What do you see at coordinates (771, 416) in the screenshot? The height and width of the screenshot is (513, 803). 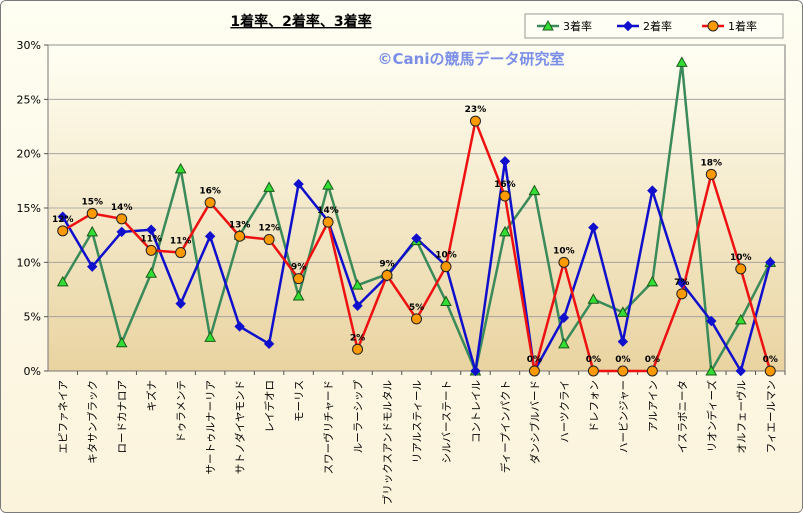 I see `x-tick-label: フィエールマン` at bounding box center [771, 416].